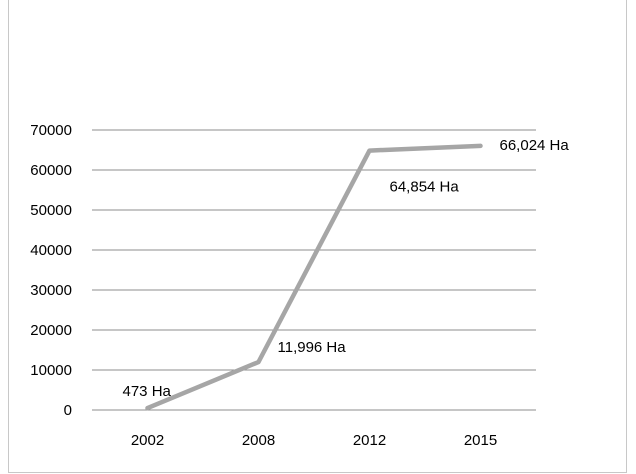  What do you see at coordinates (51, 290) in the screenshot?
I see `y-tick-label: 30000` at bounding box center [51, 290].